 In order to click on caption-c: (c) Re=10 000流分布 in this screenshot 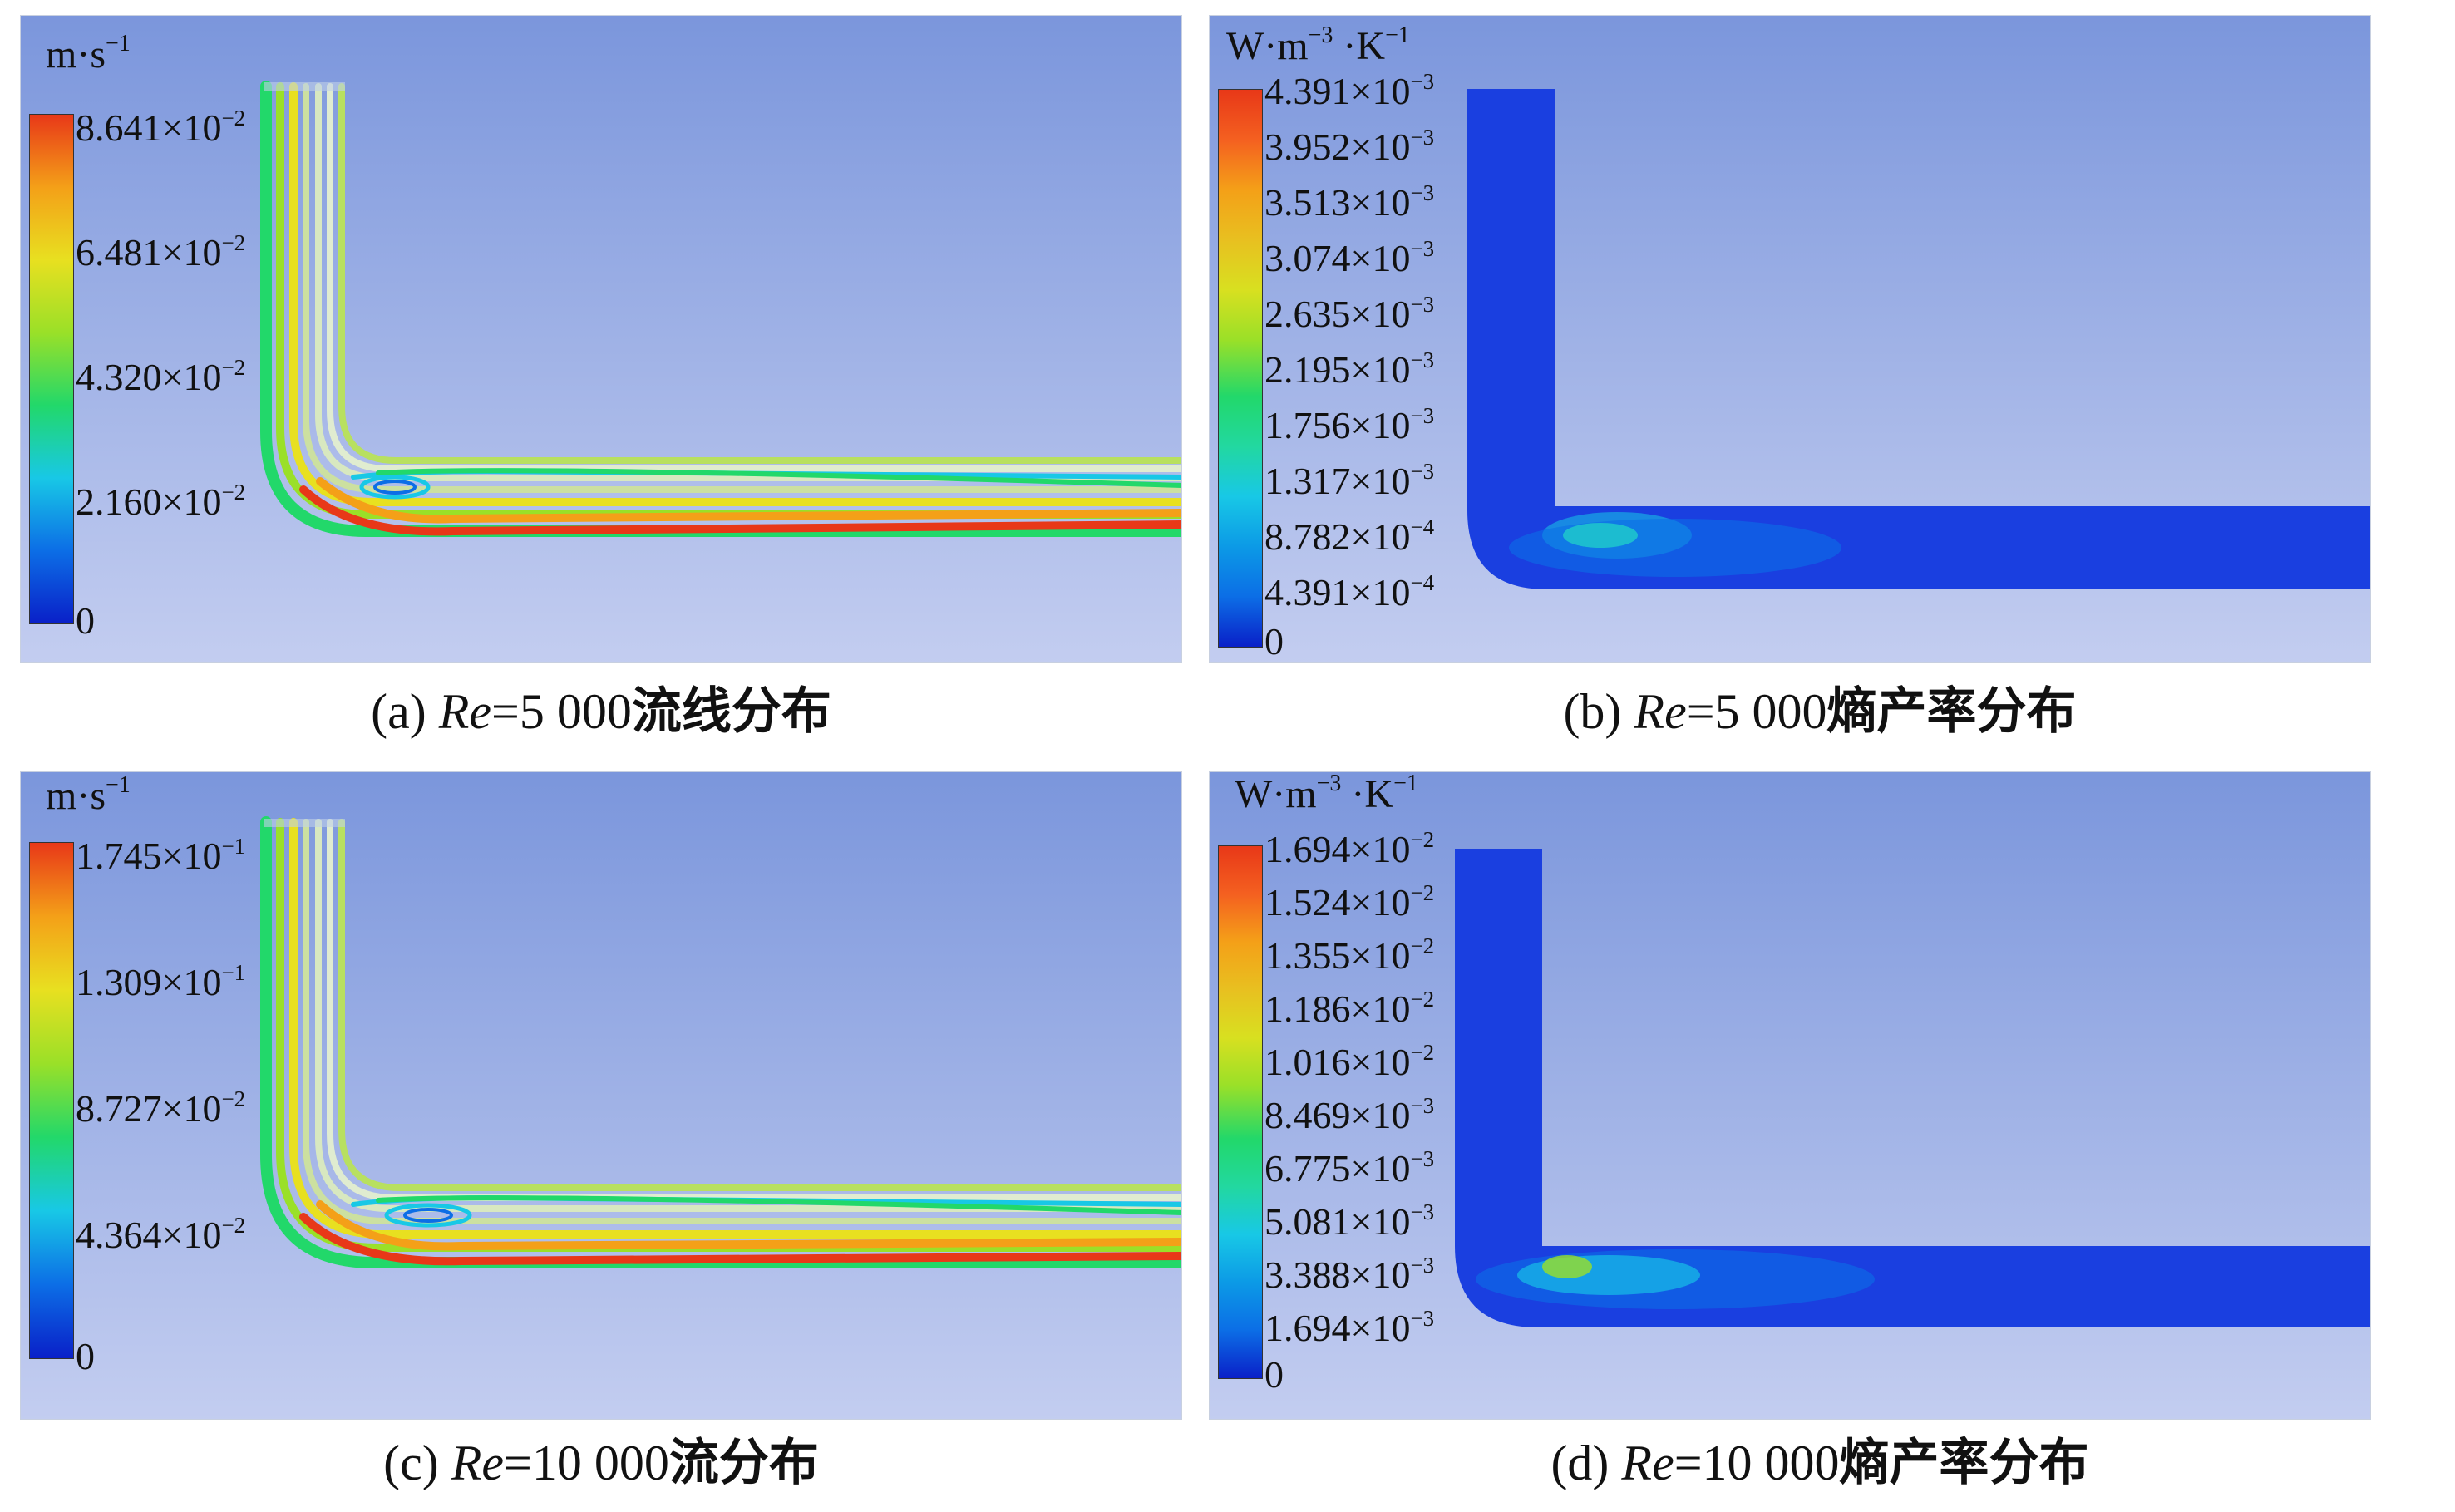, I will do `click(601, 1463)`.